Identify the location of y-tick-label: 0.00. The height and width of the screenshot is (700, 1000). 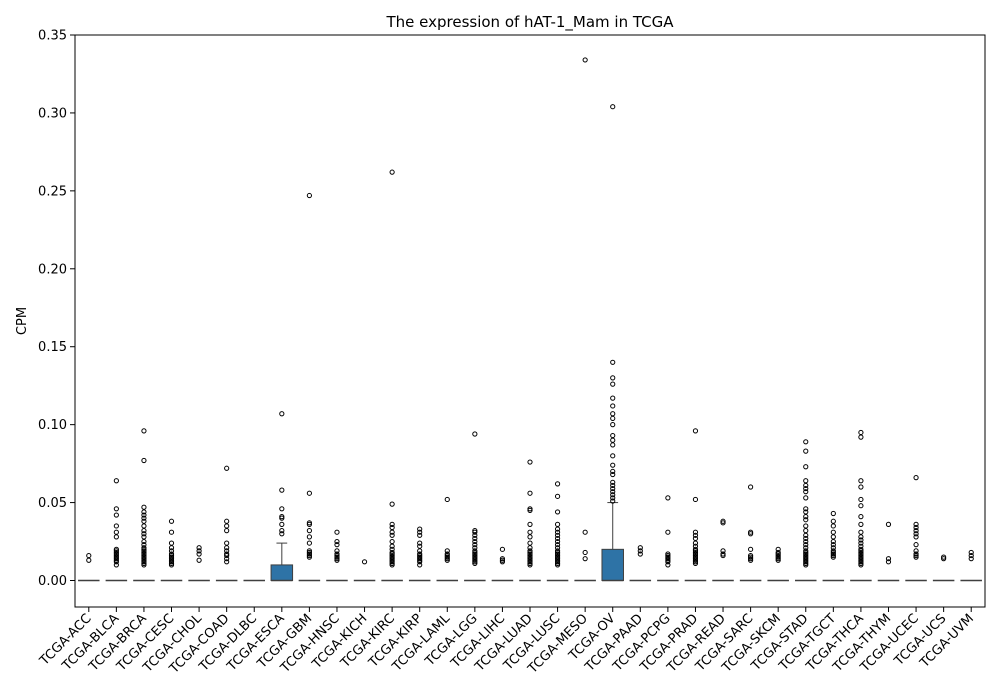
(52, 581).